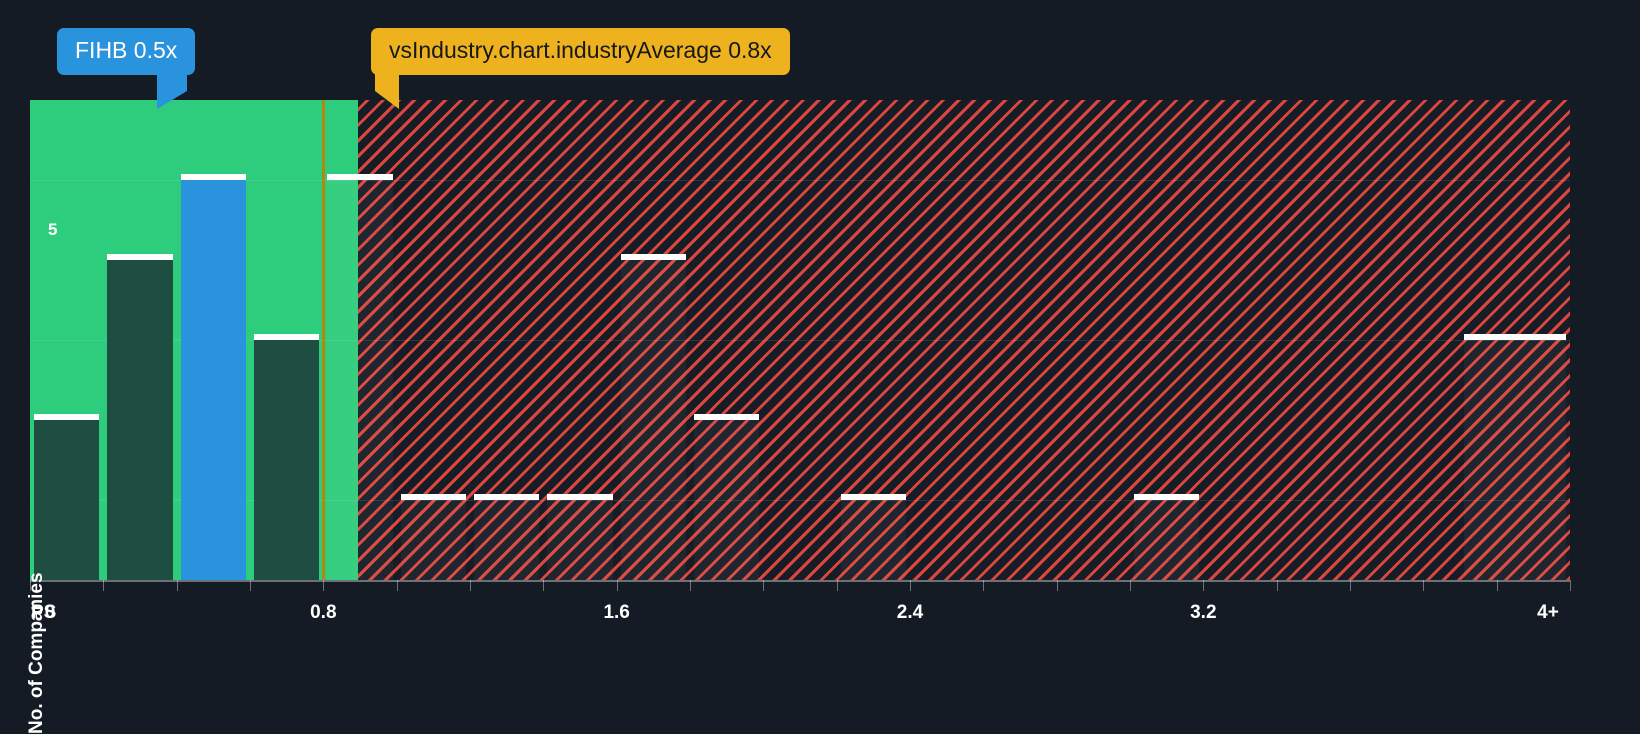  Describe the element at coordinates (172, 91) in the screenshot. I see `company-tooltip-tail` at that location.